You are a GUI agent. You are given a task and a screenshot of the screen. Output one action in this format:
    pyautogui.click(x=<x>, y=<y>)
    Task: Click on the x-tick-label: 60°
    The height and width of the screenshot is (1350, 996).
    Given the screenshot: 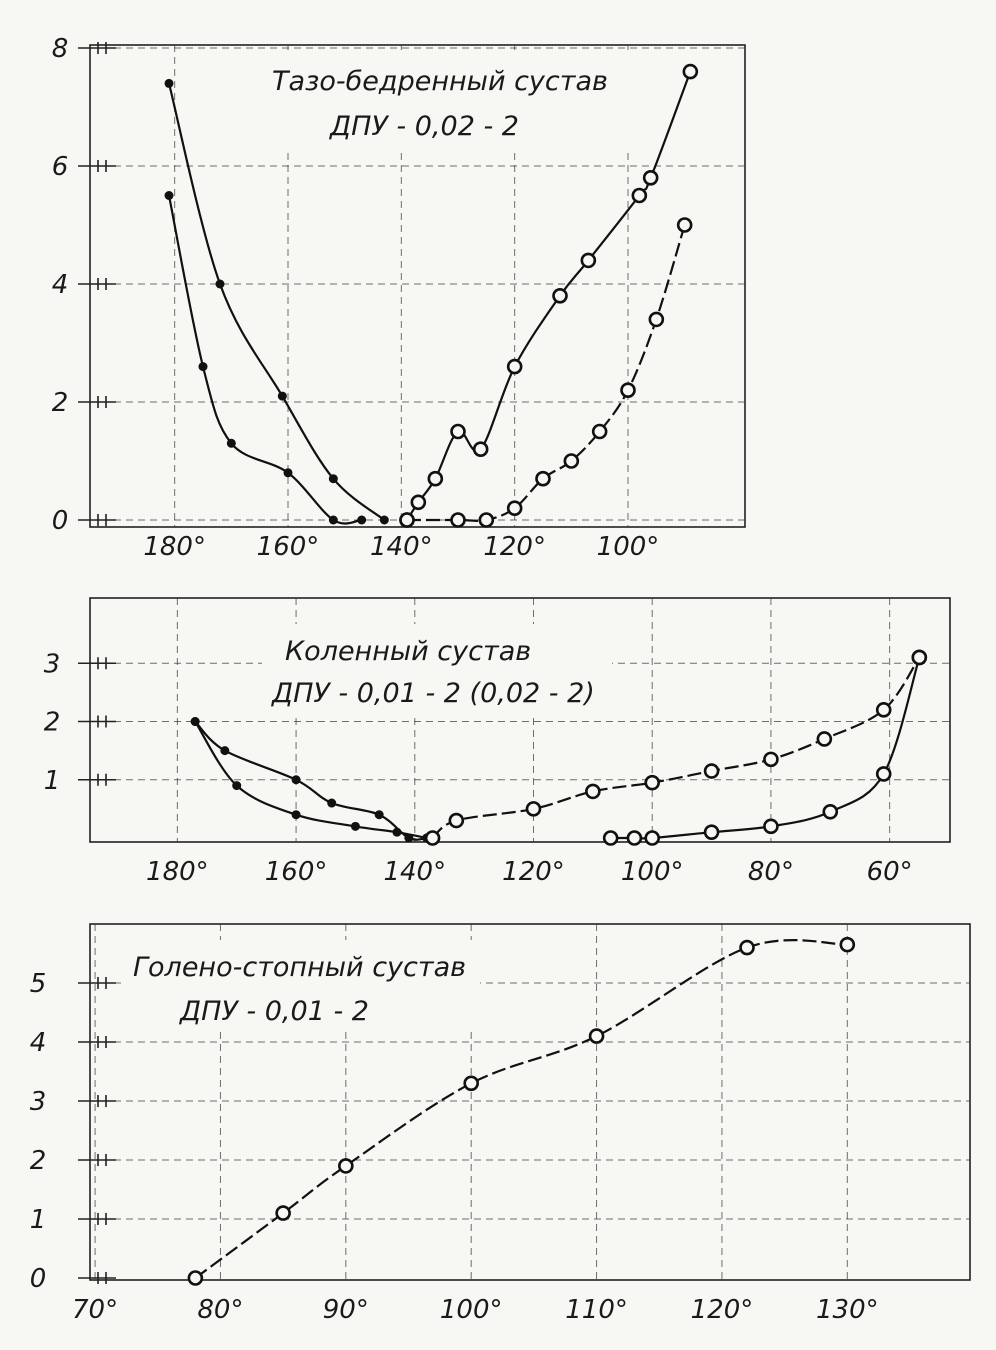 What is the action you would take?
    pyautogui.click(x=890, y=872)
    